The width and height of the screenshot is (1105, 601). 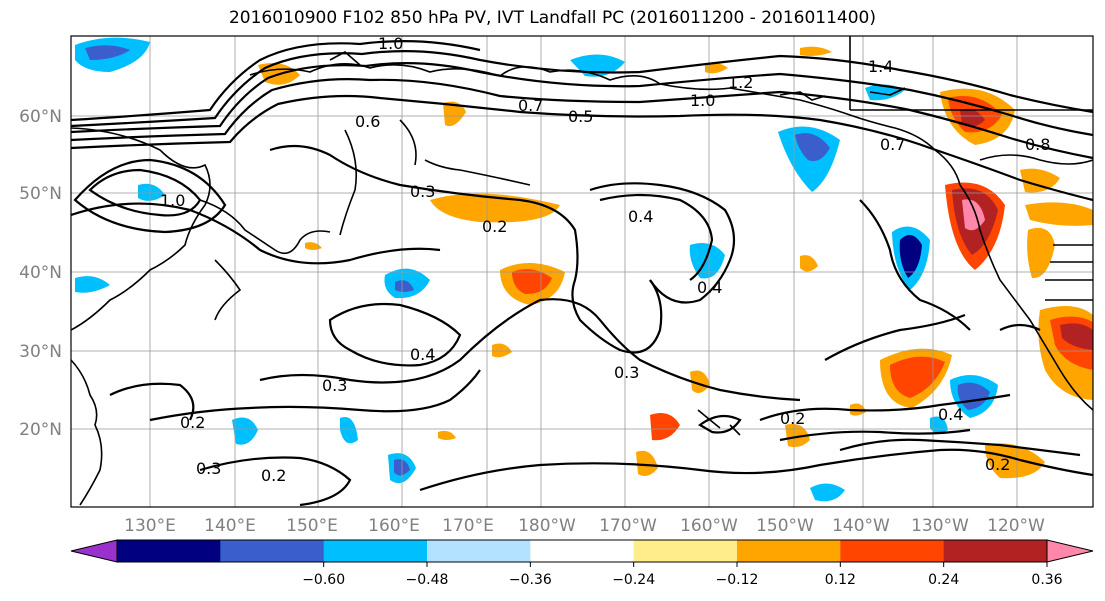 What do you see at coordinates (861, 526) in the screenshot?
I see `lon-label: 140°W` at bounding box center [861, 526].